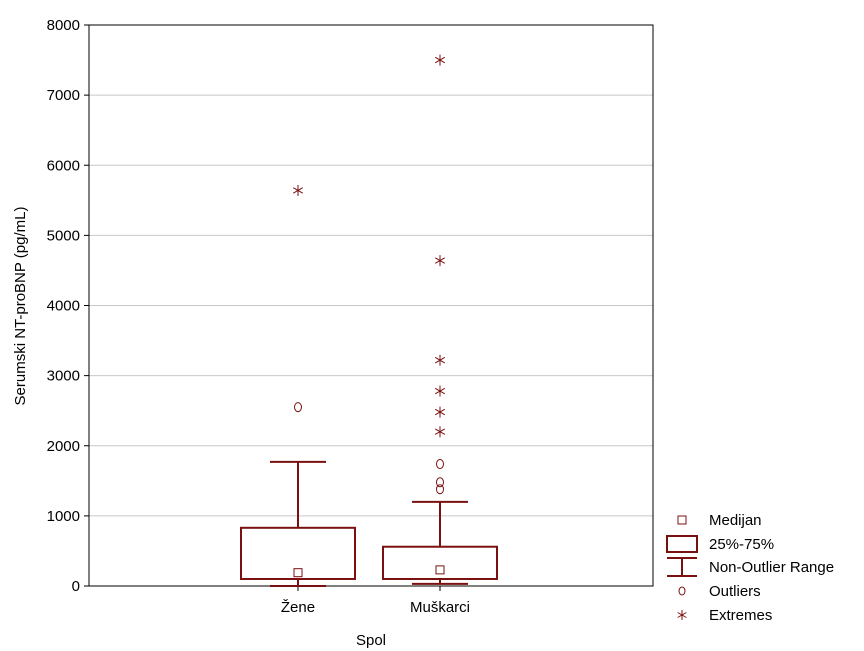 This screenshot has height=651, width=864. Describe the element at coordinates (20, 306) in the screenshot. I see `y-axis-title: Serumski NT-proBNP (pg/mL)` at that location.